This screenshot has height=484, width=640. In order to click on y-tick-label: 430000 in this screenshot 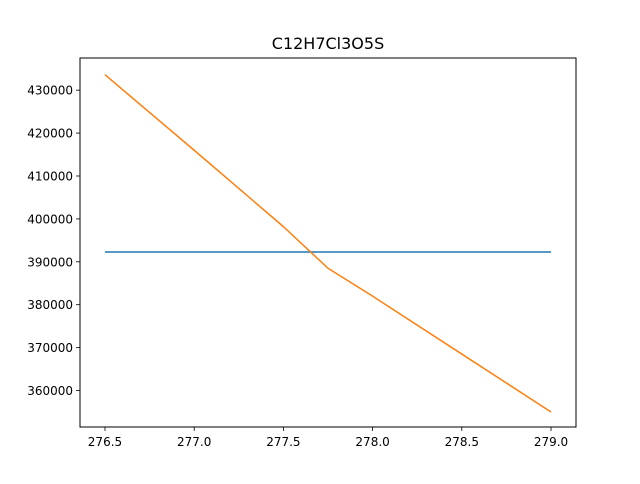, I will do `click(50, 91)`.